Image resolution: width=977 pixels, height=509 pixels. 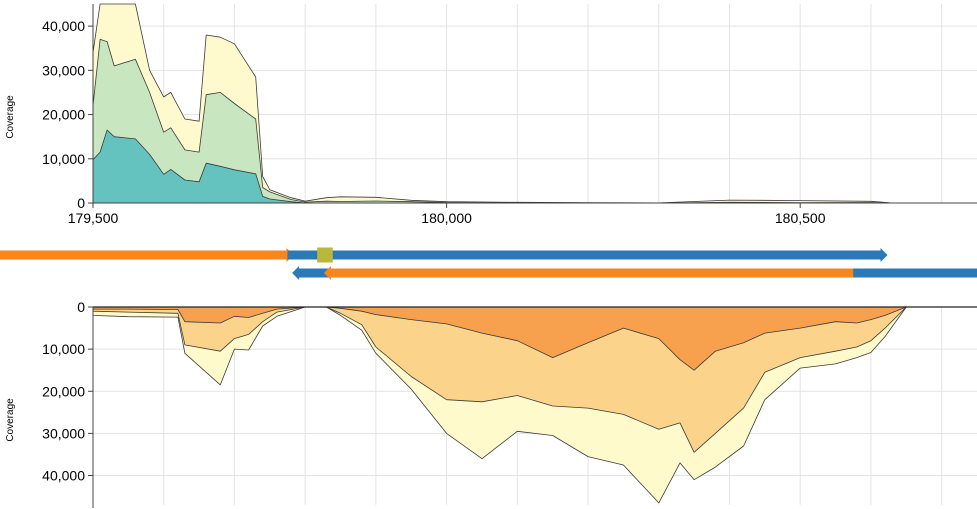 I want to click on reverse-y-axis-label: Coverage, so click(x=10, y=420).